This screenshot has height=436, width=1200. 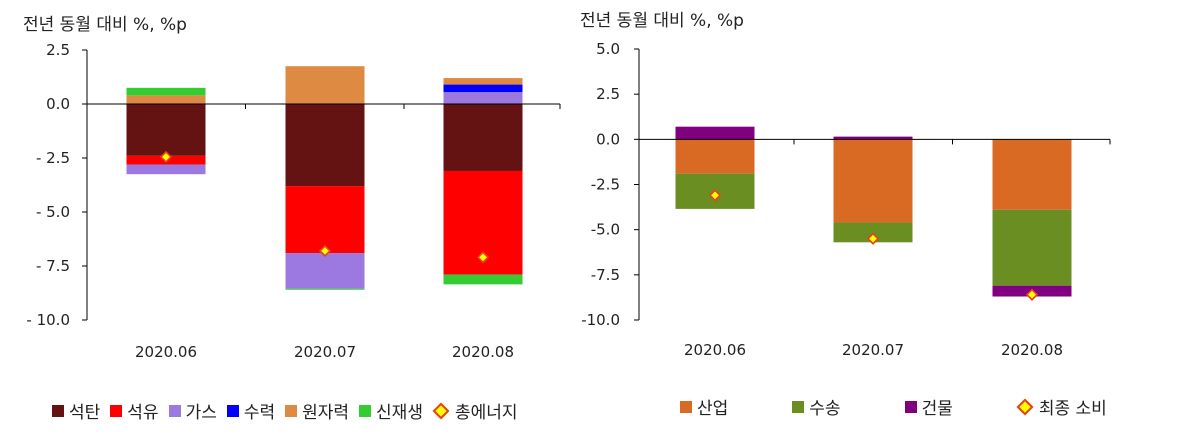 I want to click on legend-item: 총에너지, so click(x=475, y=410).